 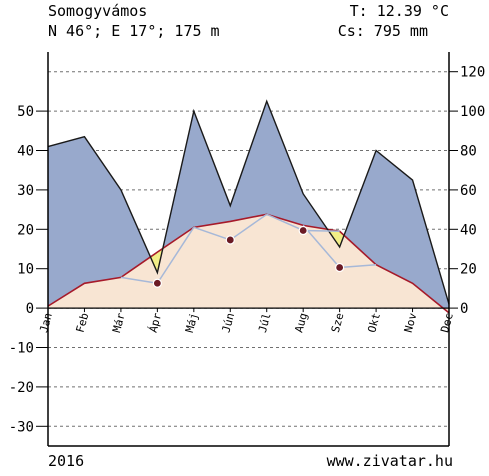 I want to click on station-name: Somogyvámos, so click(x=98, y=11).